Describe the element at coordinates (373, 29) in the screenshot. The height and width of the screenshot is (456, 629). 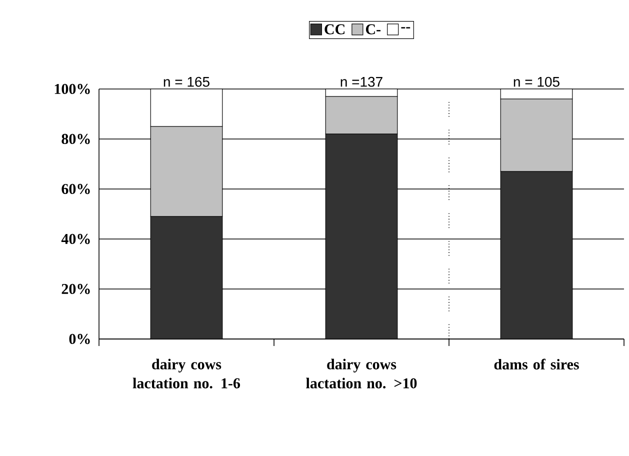
I see `legend-label: C-` at that location.